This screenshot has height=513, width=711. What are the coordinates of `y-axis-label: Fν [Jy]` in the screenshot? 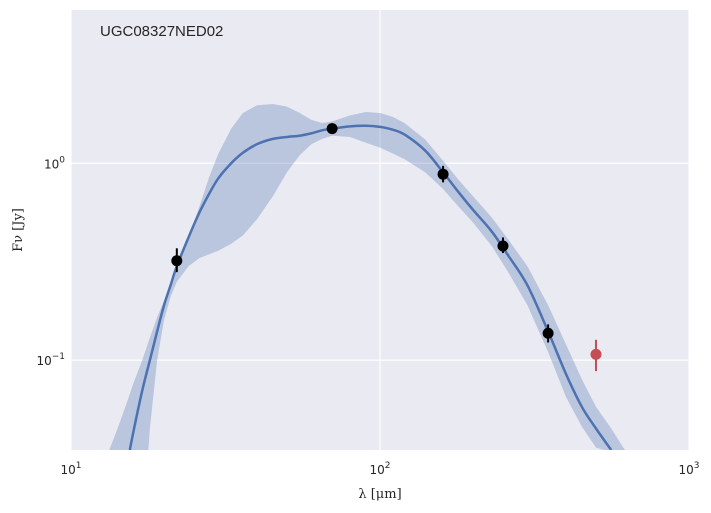 It's located at (18, 230).